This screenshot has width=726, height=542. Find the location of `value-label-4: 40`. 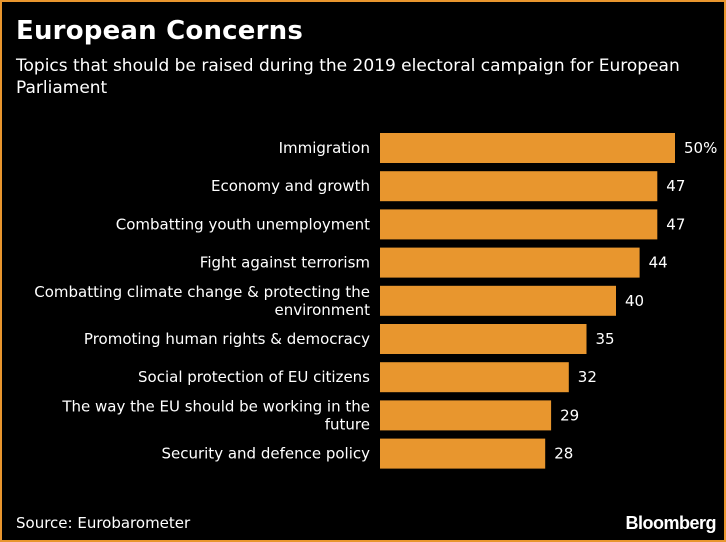

value-label-4: 40 is located at coordinates (634, 301).